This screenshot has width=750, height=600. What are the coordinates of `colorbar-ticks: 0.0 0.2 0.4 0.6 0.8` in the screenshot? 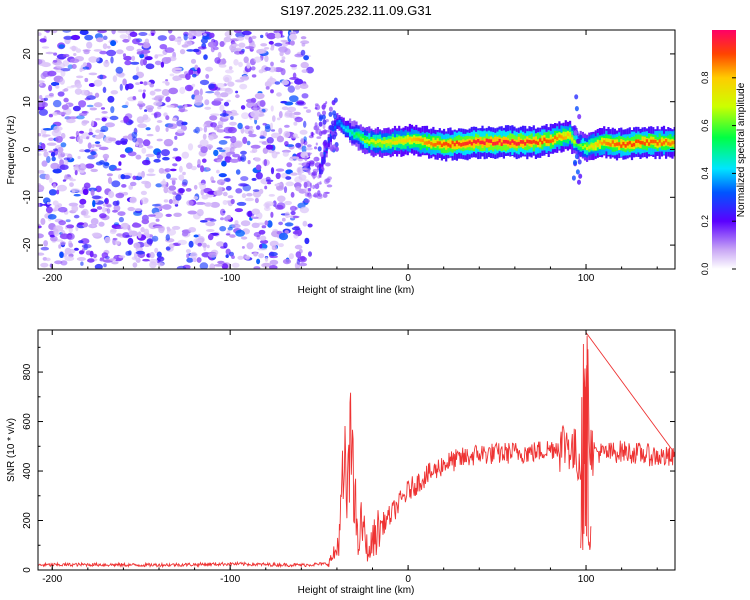 It's located at (718, 173).